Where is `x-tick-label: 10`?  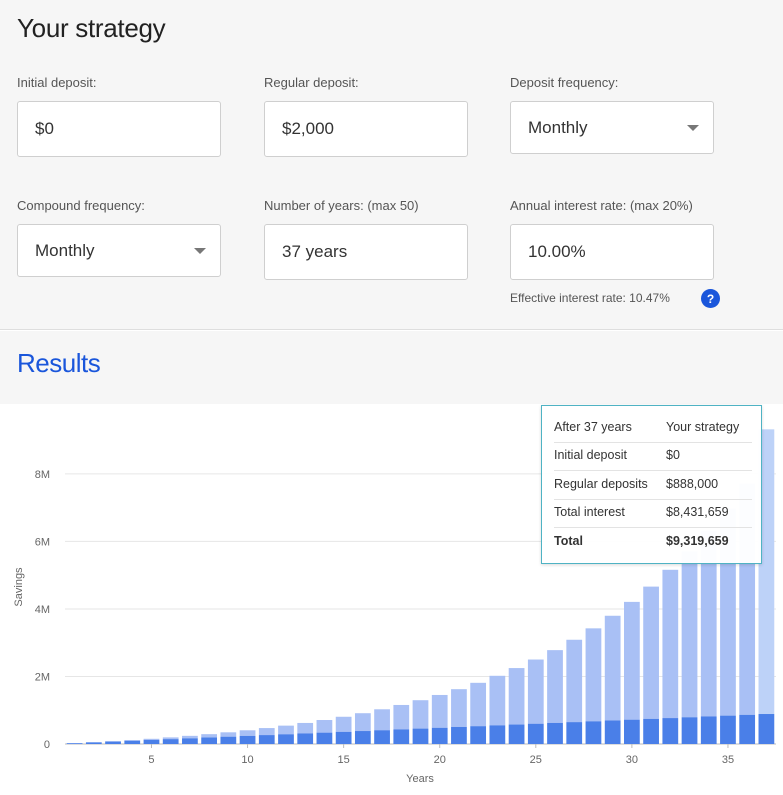
x-tick-label: 10 is located at coordinates (247, 760).